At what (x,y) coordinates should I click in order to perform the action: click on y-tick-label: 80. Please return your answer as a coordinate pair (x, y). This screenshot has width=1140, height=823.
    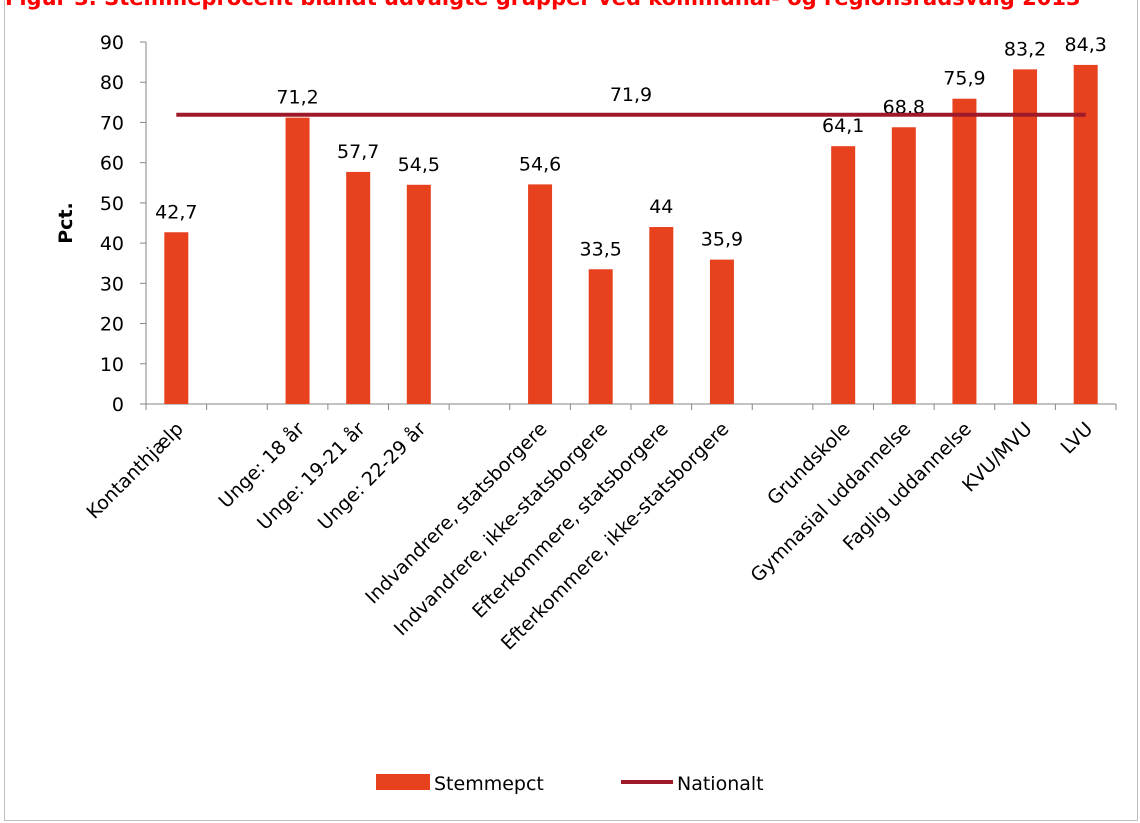
    Looking at the image, I should click on (112, 83).